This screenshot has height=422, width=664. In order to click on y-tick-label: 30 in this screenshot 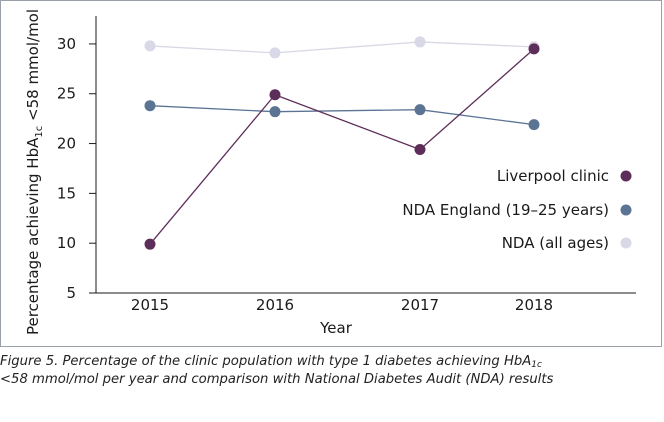, I will do `click(66, 44)`.